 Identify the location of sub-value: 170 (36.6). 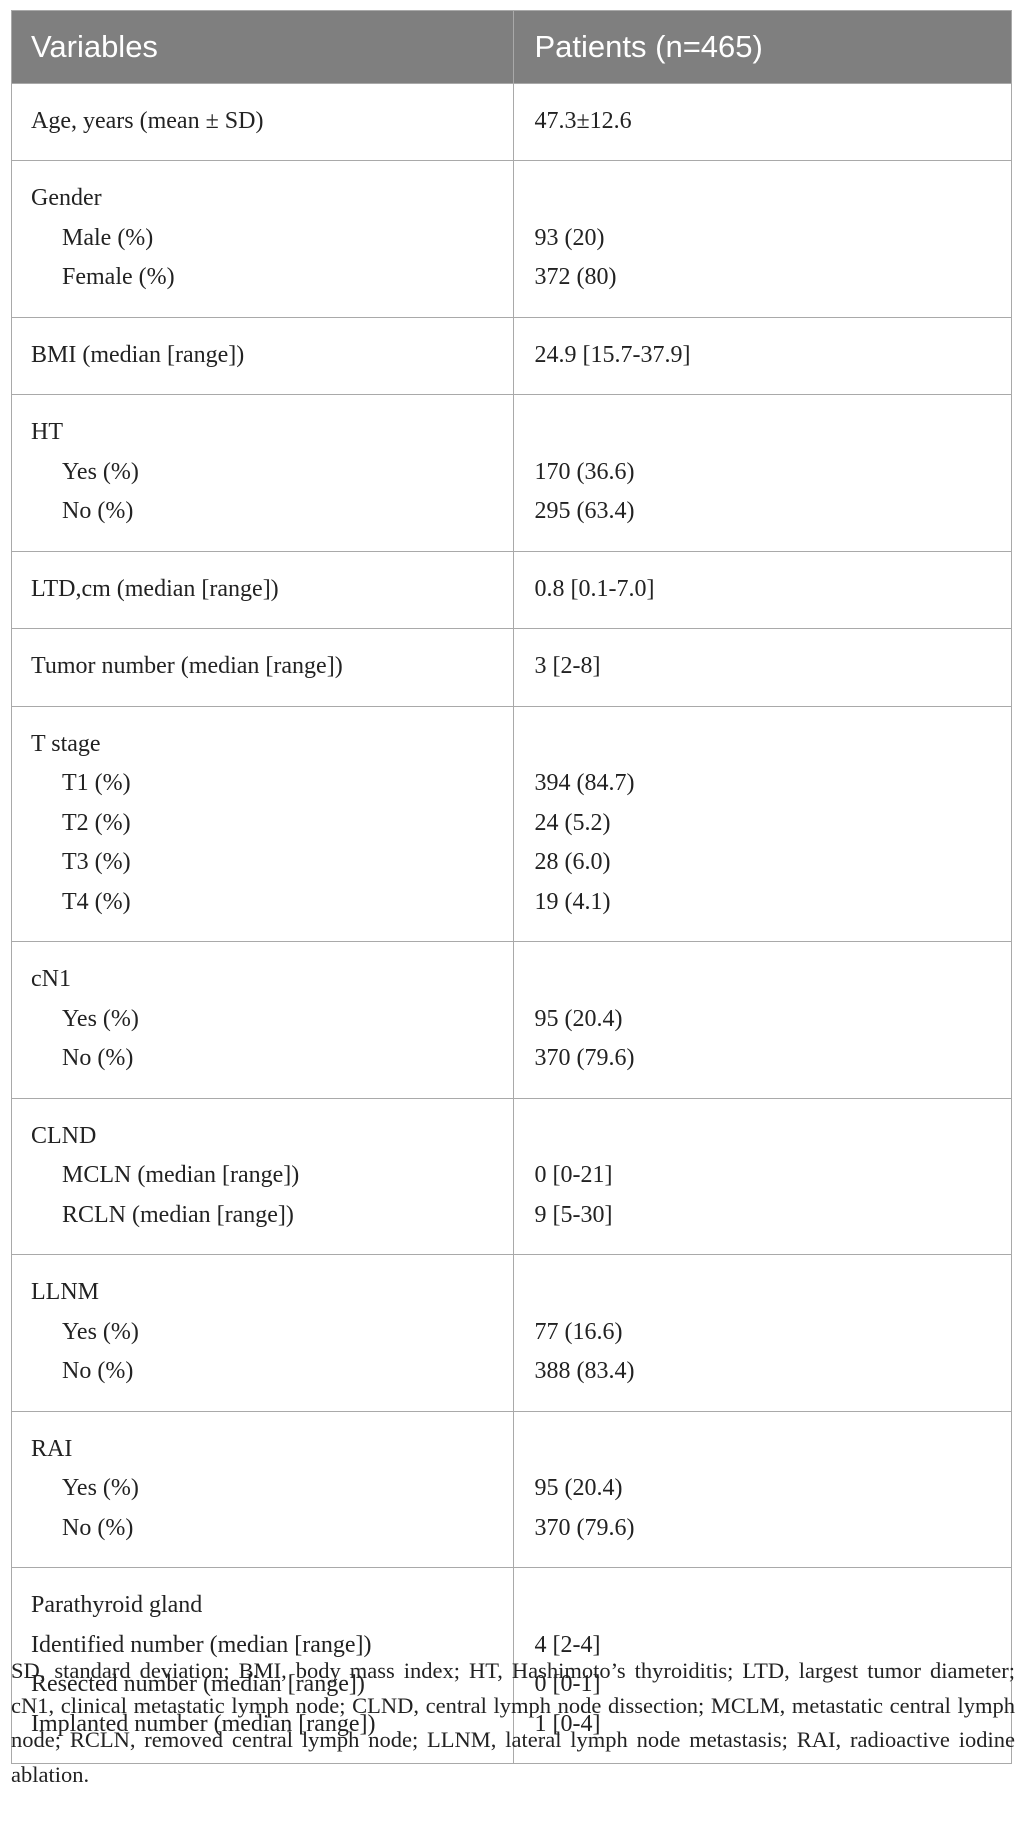
(584, 471).